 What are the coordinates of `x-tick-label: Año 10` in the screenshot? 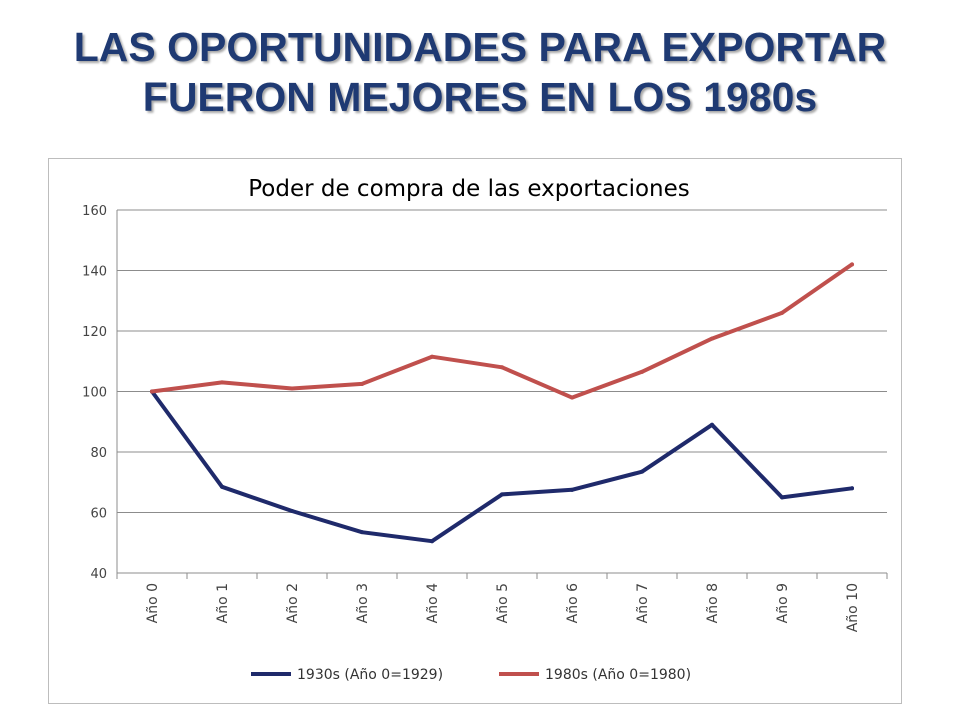 It's located at (853, 607).